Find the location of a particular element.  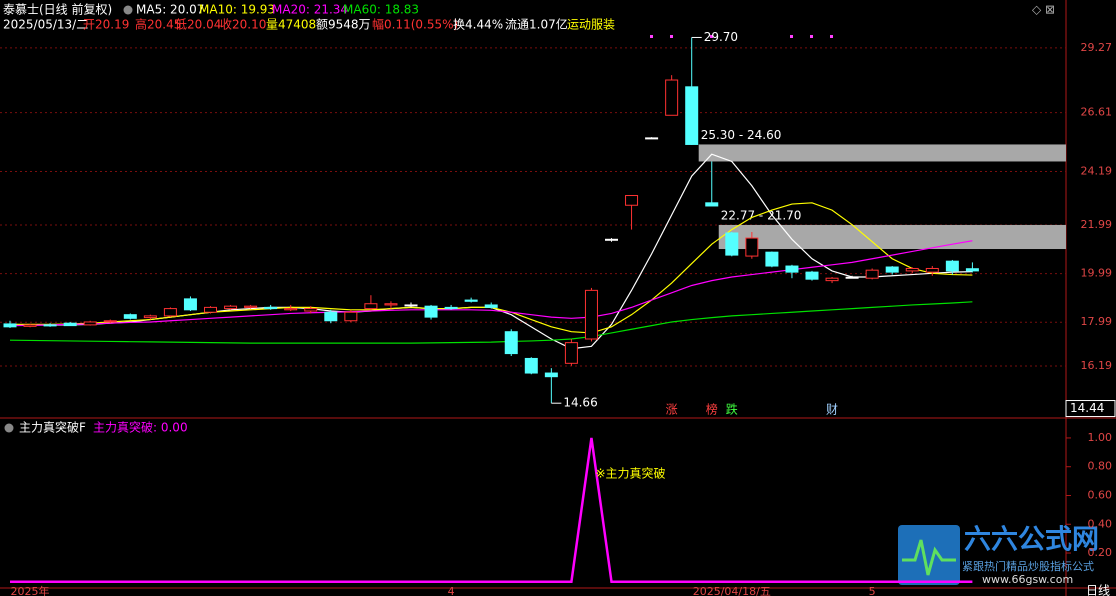

y-tick-label: 26.61 is located at coordinates (1097, 112).